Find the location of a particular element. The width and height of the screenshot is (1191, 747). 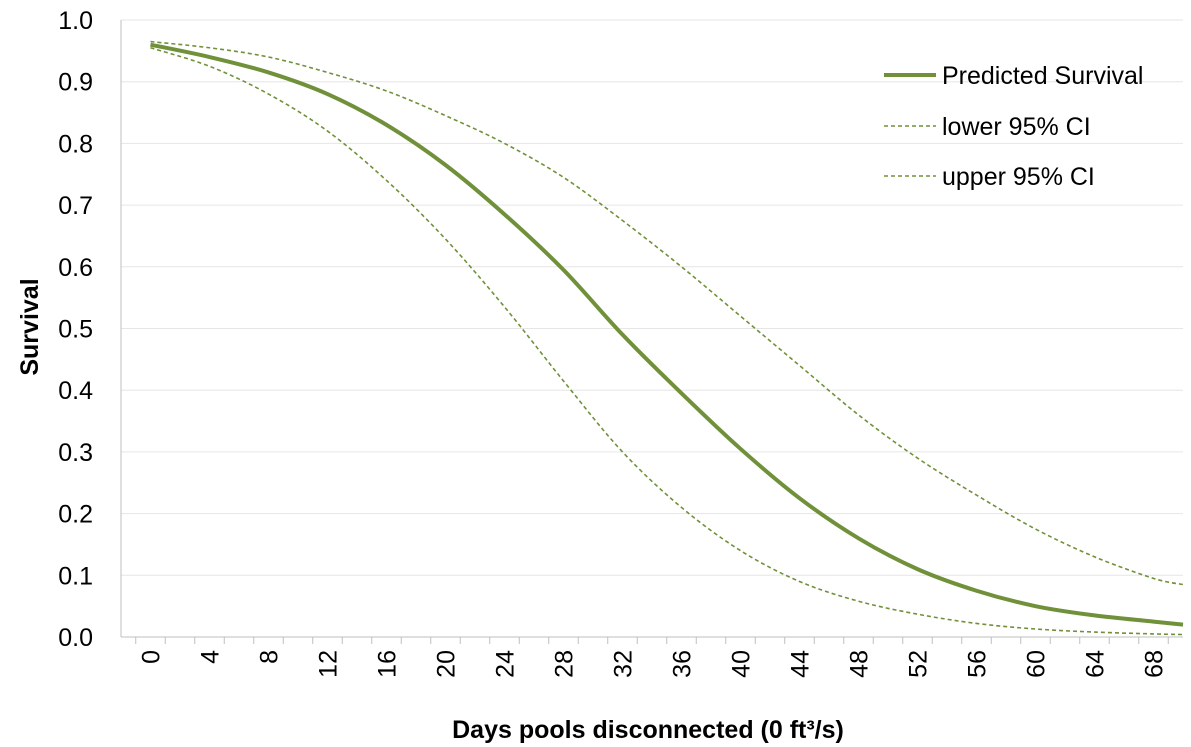

x-tick-label: 4 is located at coordinates (211, 657).